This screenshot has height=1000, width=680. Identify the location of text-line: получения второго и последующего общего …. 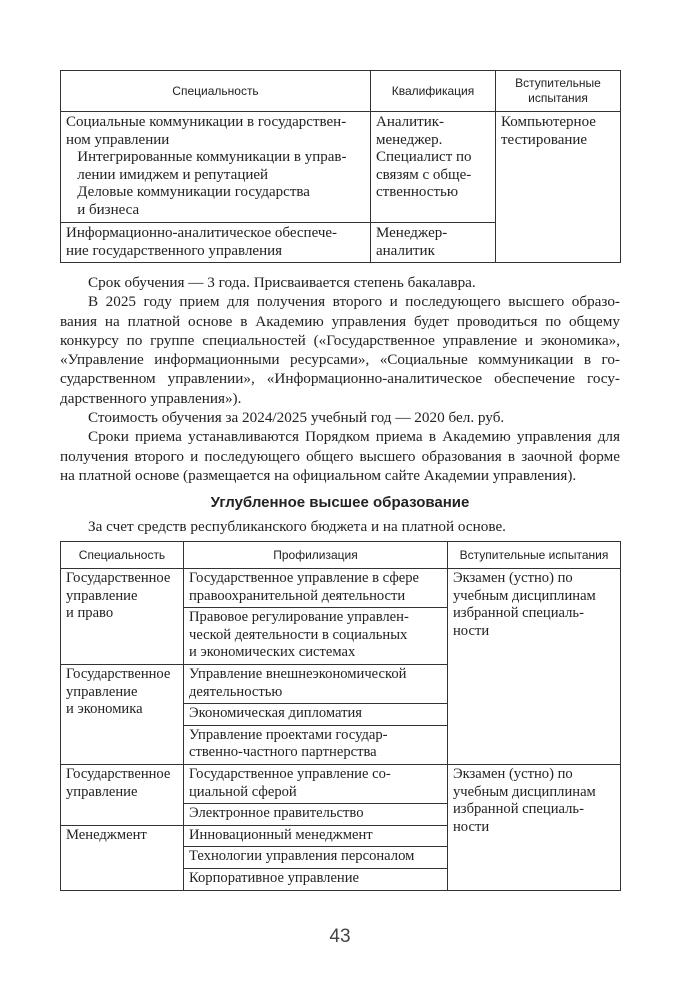
(340, 456).